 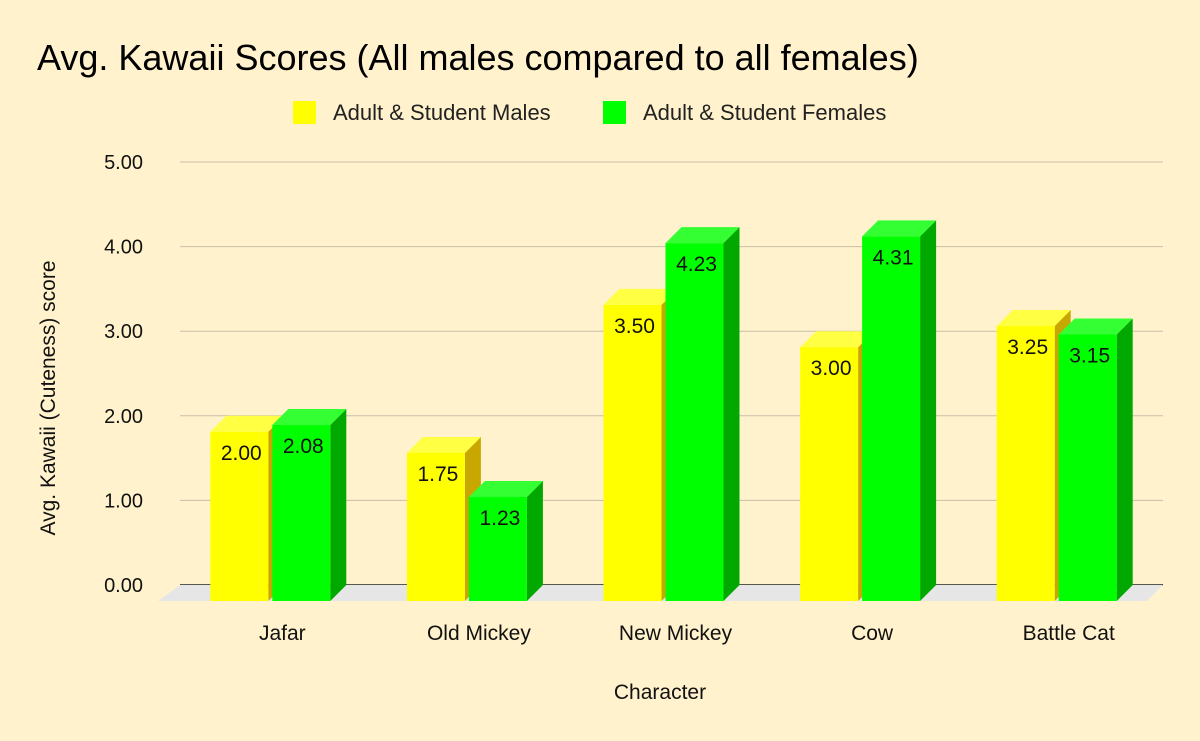 I want to click on legend-item: Adult & Student Males, so click(x=422, y=112).